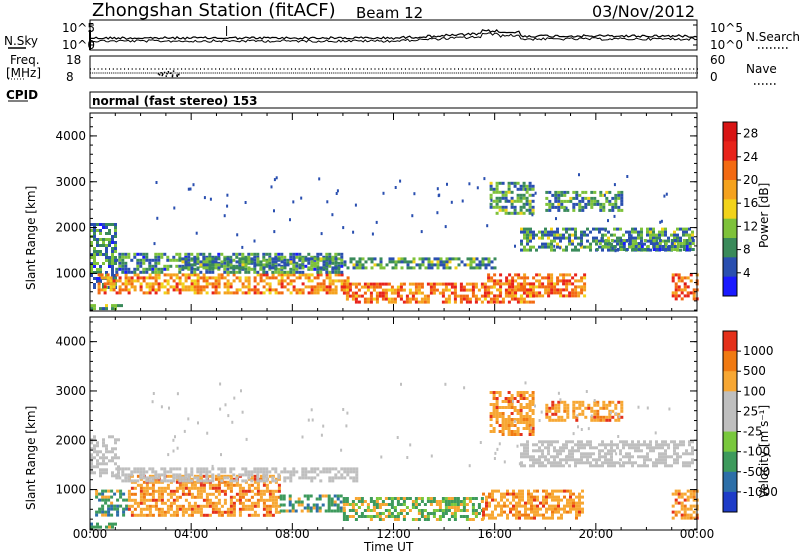 The width and height of the screenshot is (800, 554). I want to click on velocity-ytick-label: 1000, so click(70, 490).